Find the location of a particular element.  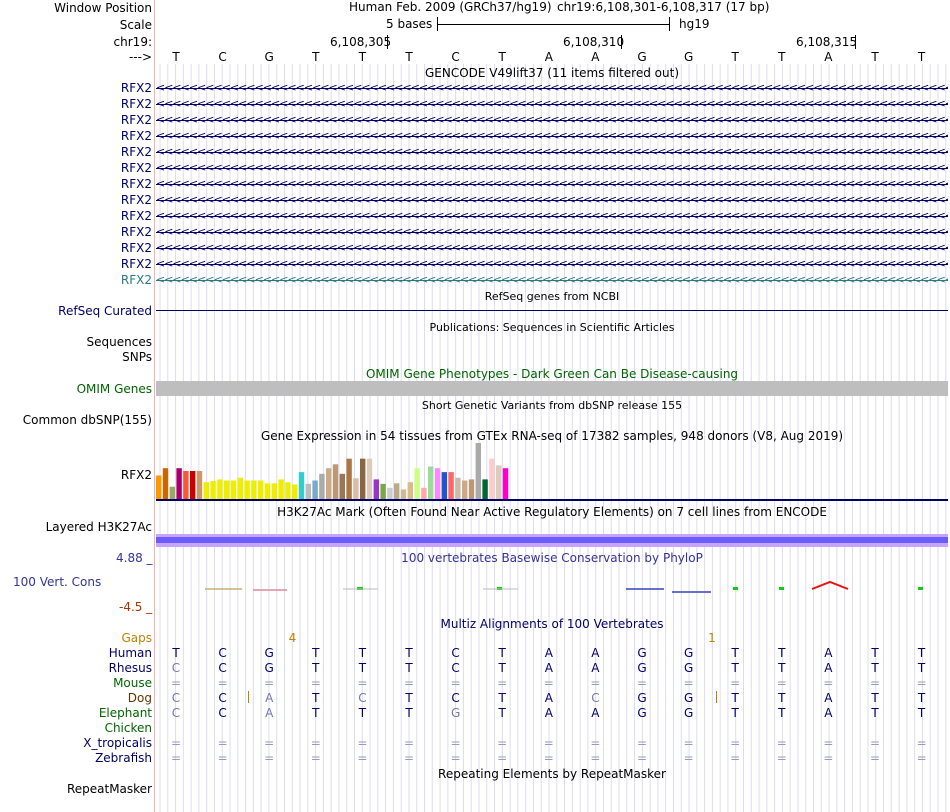

repeatmasker-title: Repeating Elements by RepeatMasker is located at coordinates (552, 774).